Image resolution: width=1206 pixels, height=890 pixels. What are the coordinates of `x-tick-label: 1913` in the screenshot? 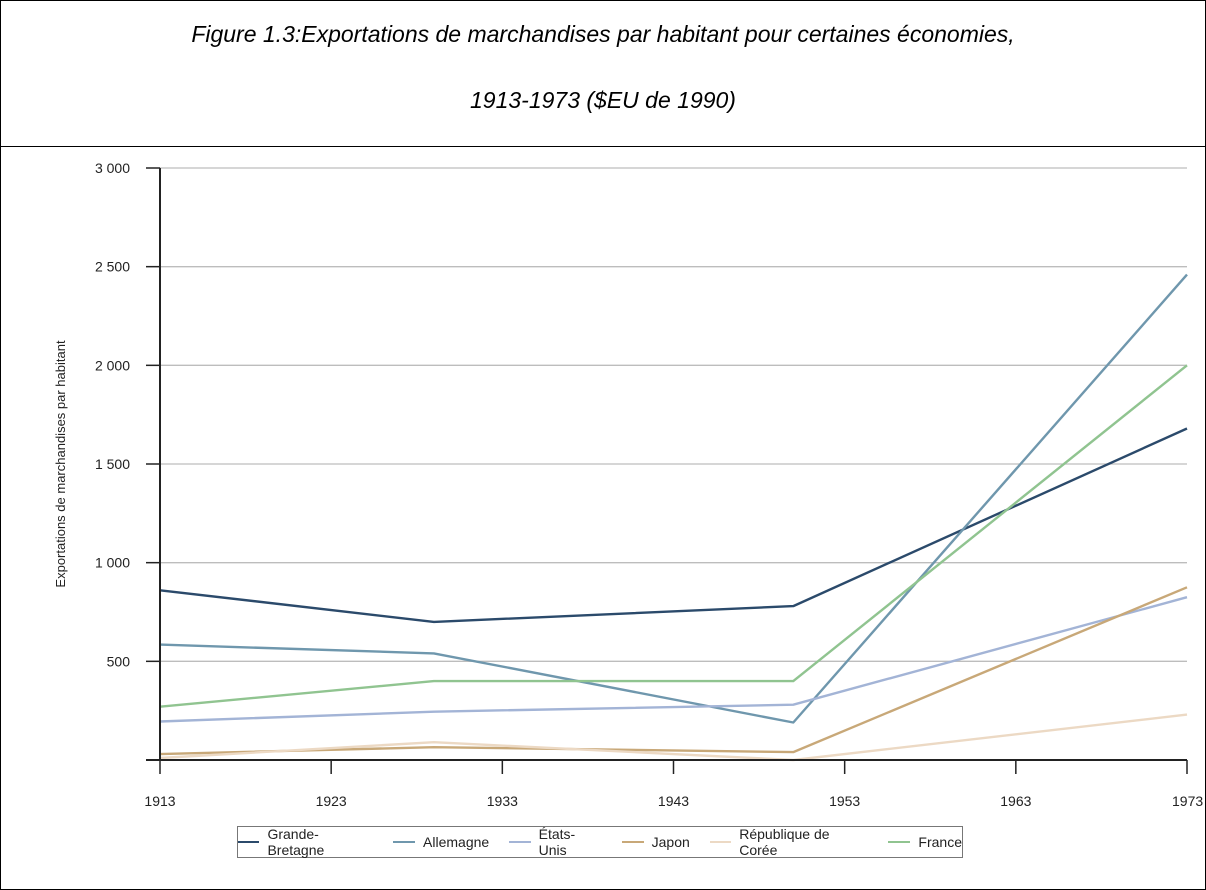 It's located at (159, 801).